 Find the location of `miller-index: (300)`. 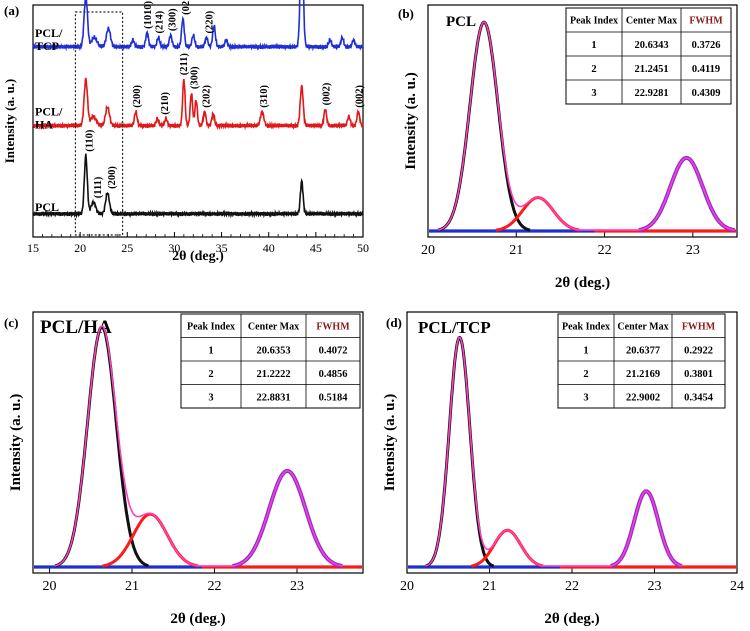

miller-index: (300) is located at coordinates (173, 19).